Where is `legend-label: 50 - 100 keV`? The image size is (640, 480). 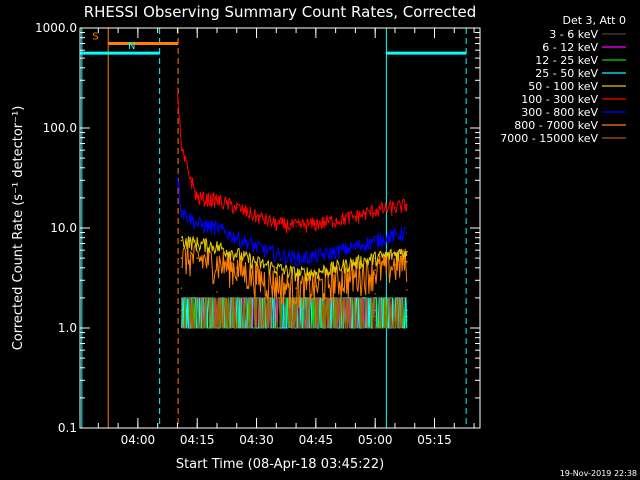 legend-label: 50 - 100 keV is located at coordinates (563, 86).